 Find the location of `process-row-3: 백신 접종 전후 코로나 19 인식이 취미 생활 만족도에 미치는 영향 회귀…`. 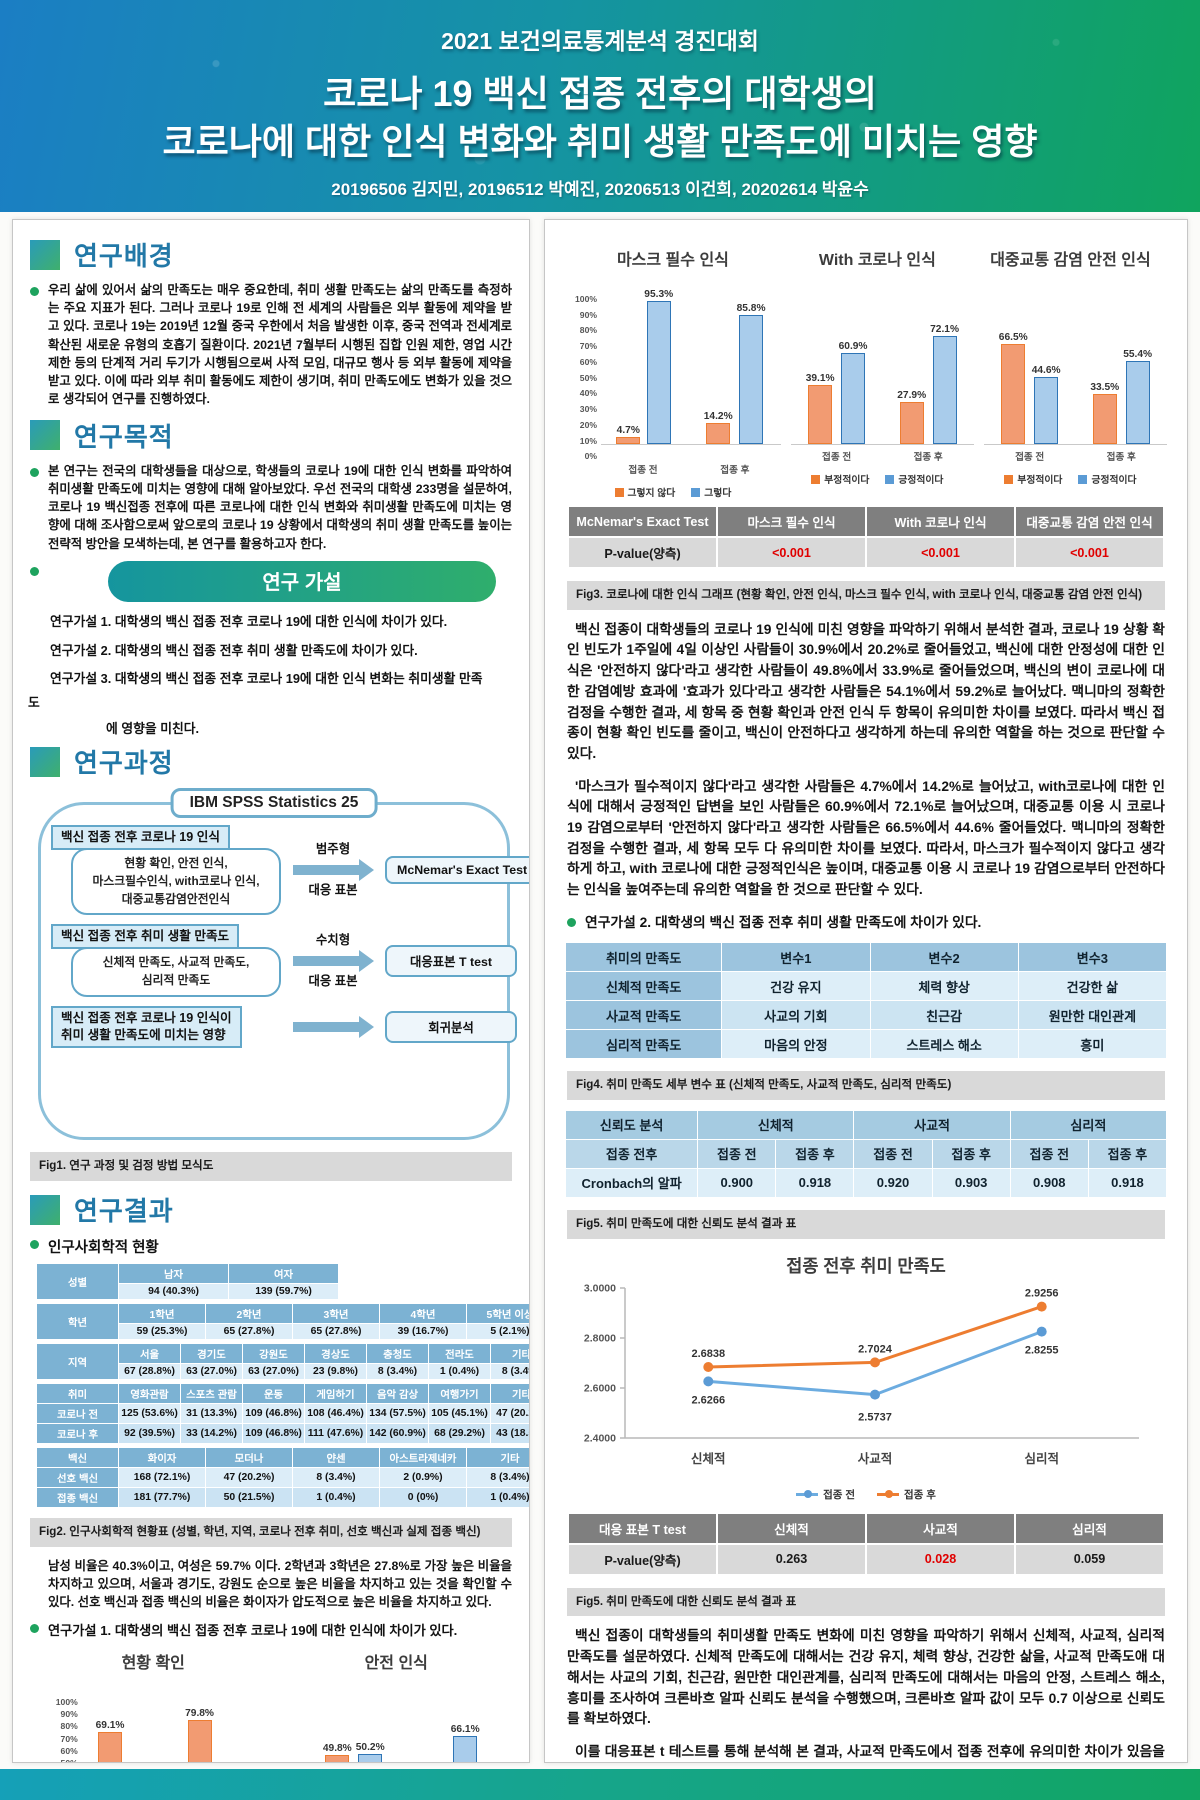

process-row-3: 백신 접종 전후 코로나 19 인식이 취미 생활 만족도에 미치는 영향 회귀… is located at coordinates (284, 1026).